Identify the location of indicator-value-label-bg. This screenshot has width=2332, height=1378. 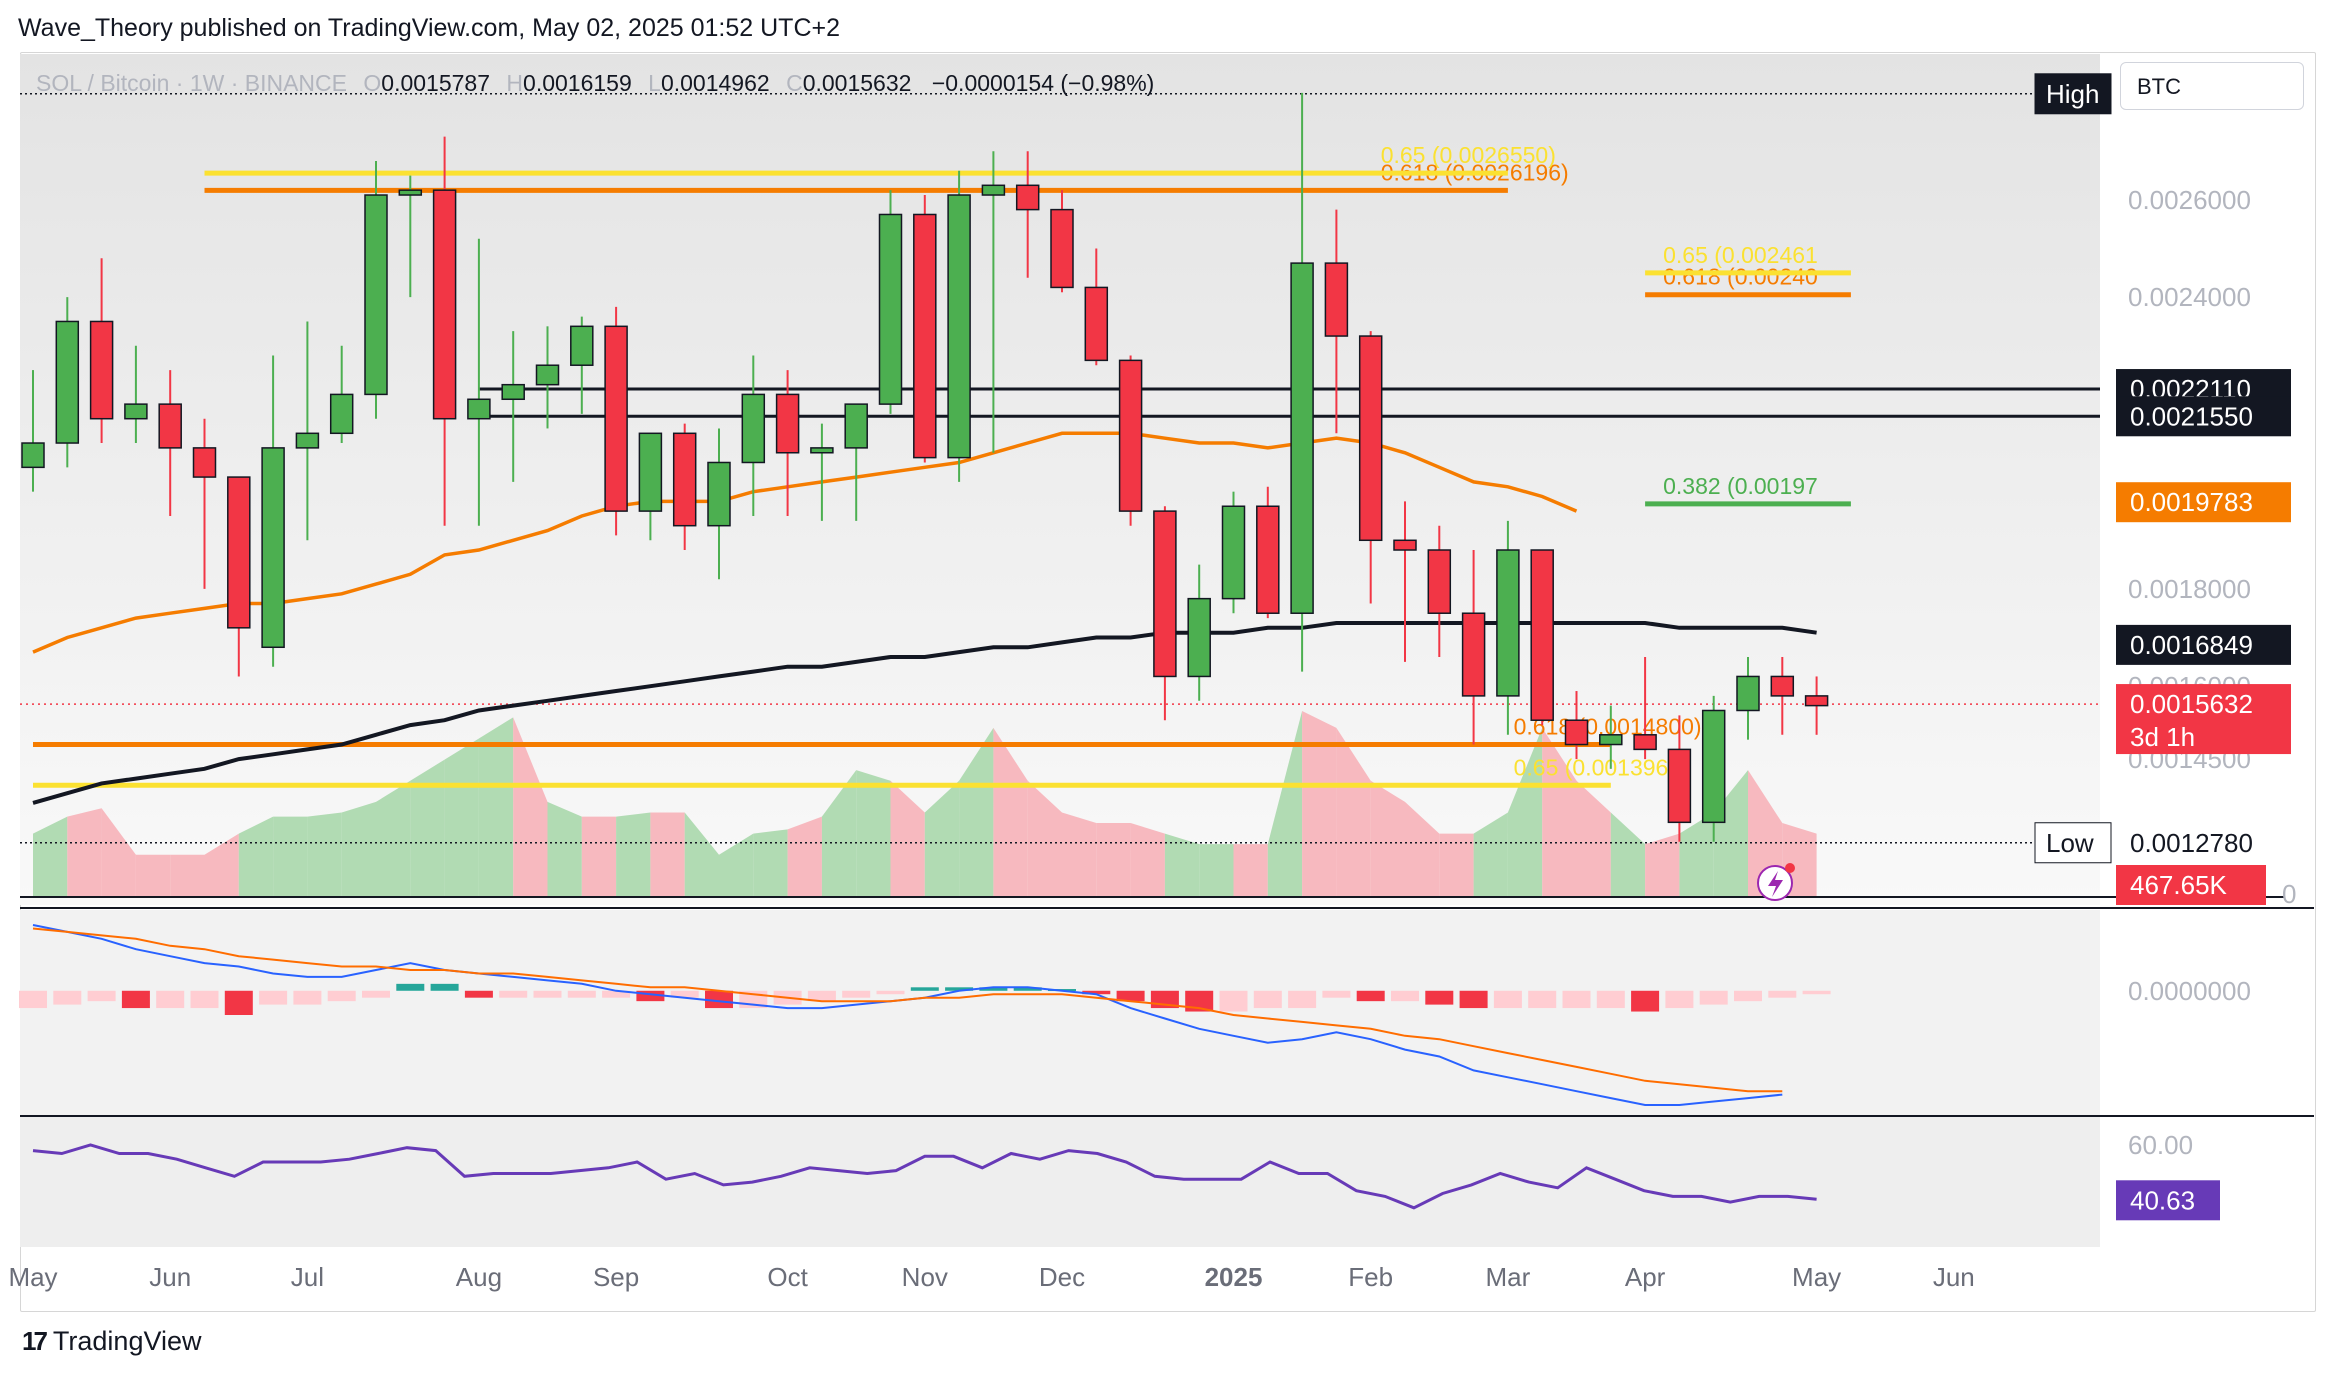
(2203, 502).